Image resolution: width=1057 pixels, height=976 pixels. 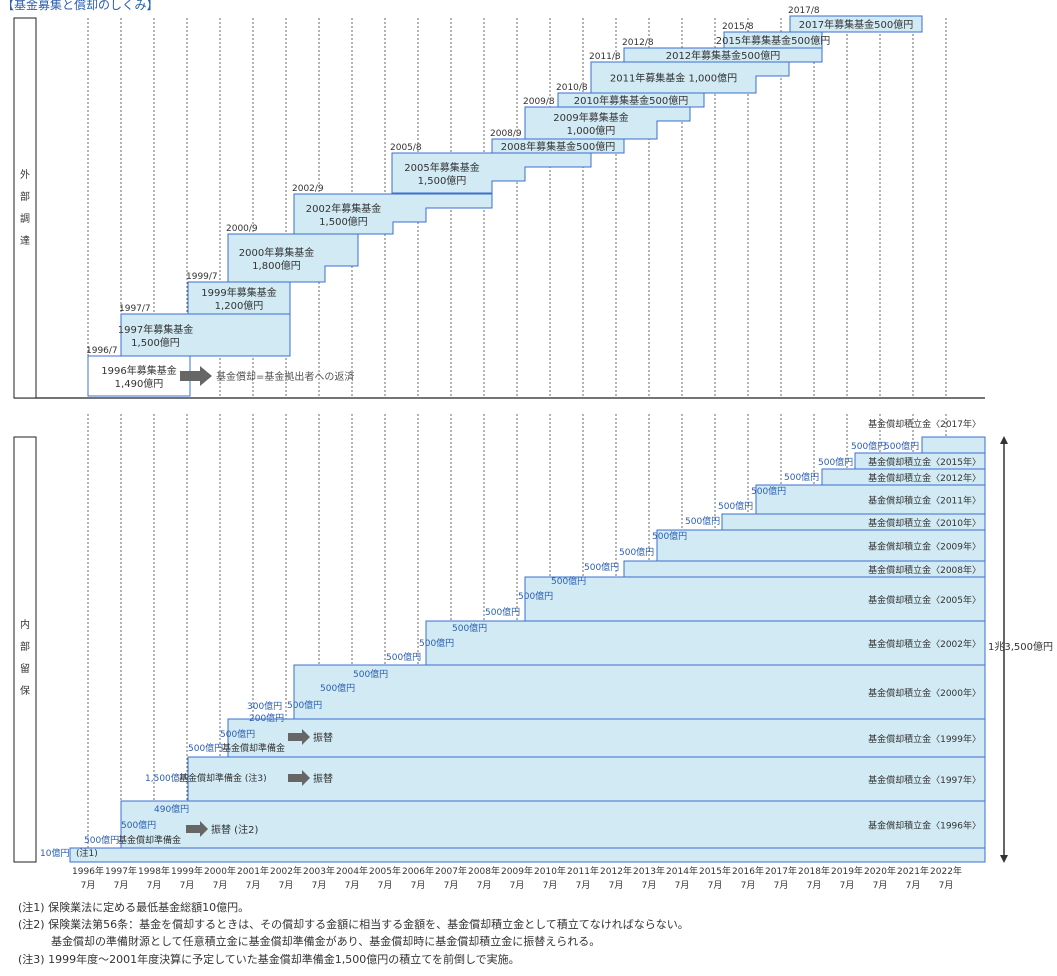 I want to click on increment-sub: 基金償却準備金, so click(x=253, y=748).